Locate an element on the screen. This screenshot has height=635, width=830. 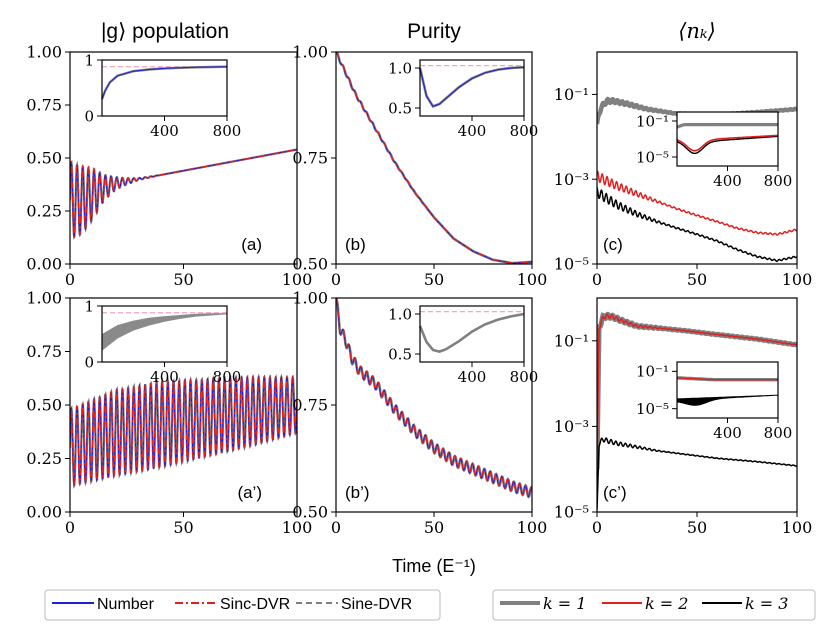
panel-label-c2: (c’) is located at coordinates (615, 492).